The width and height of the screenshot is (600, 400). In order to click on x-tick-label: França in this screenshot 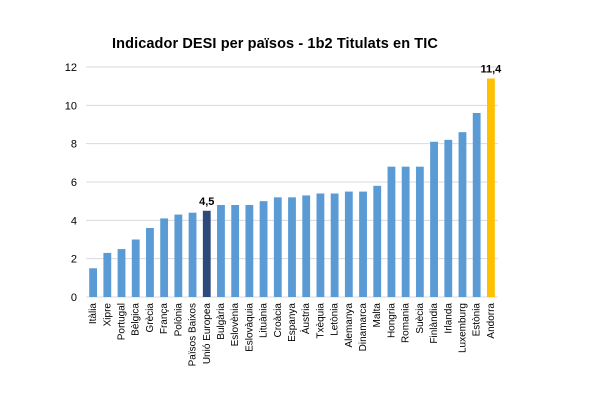, I will do `click(164, 319)`.